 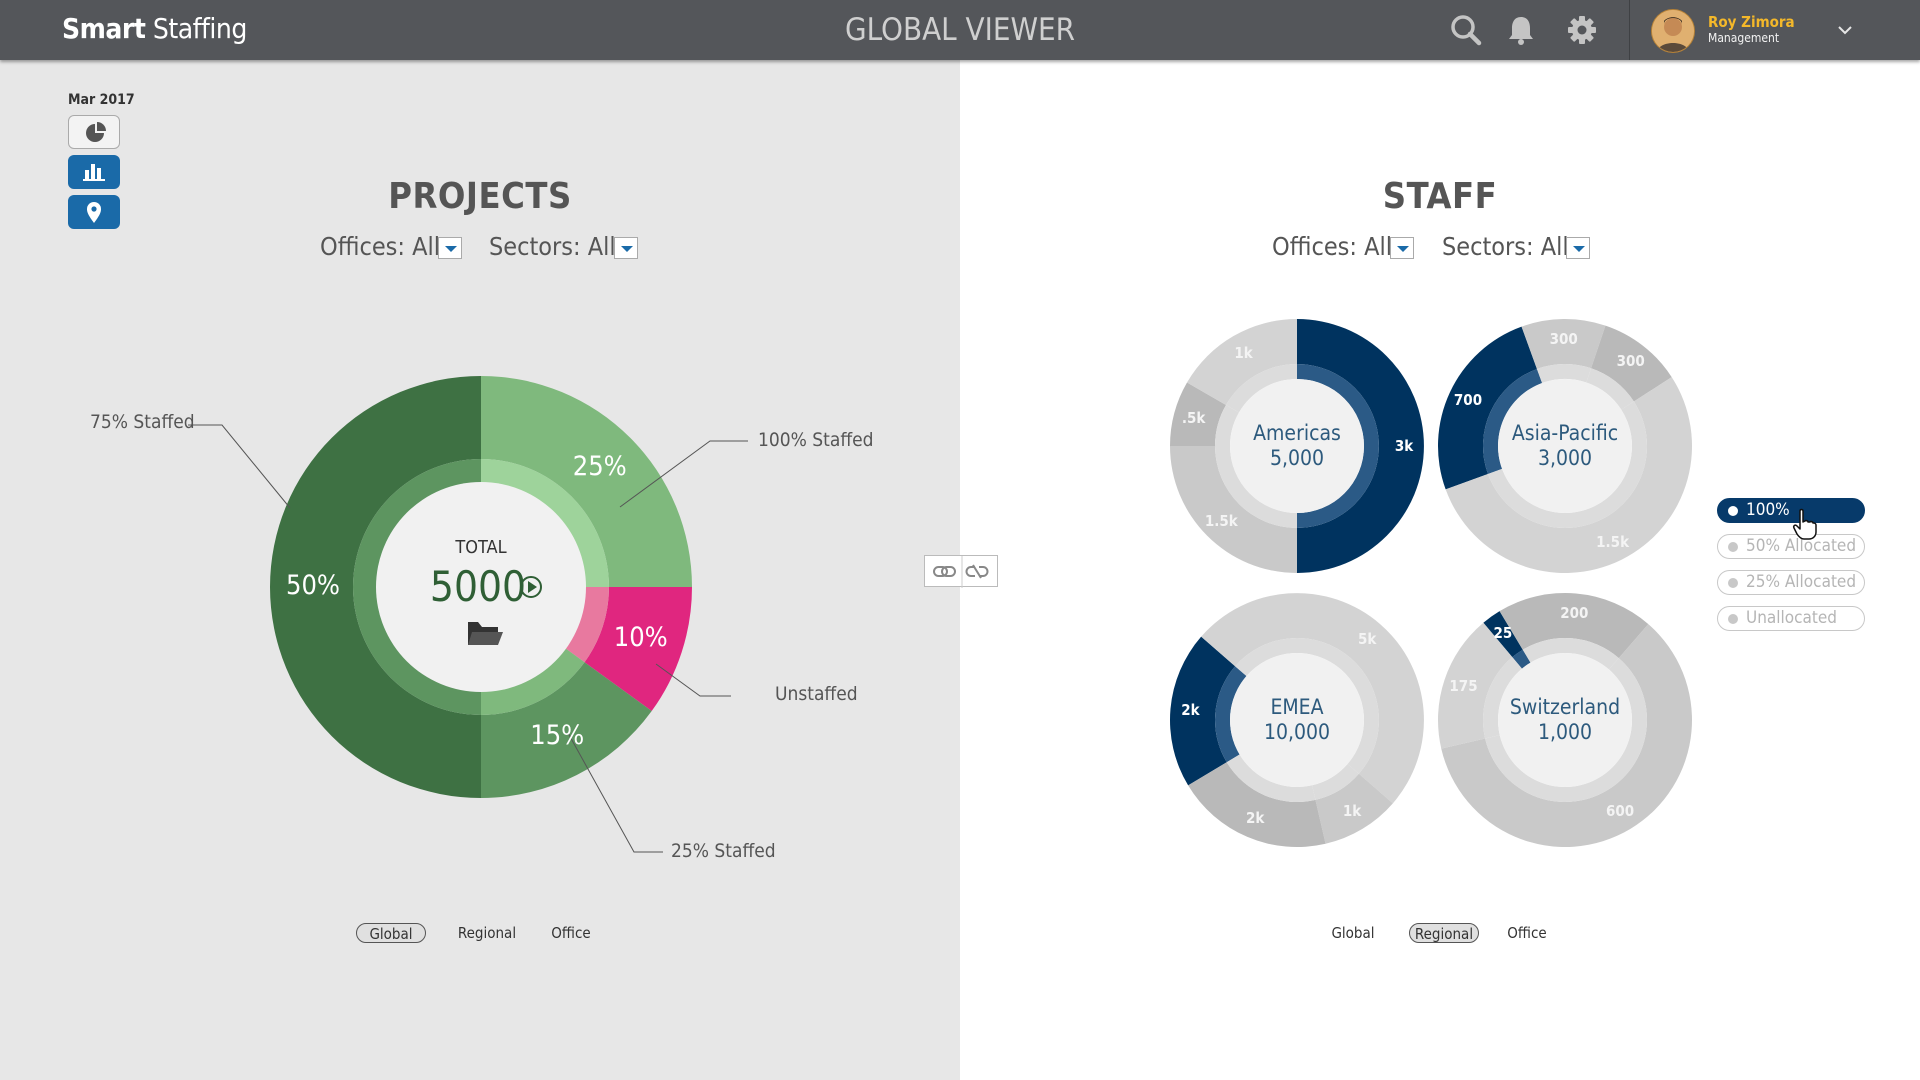 What do you see at coordinates (1620, 811) in the screenshot?
I see `staff-slice-label: 600` at bounding box center [1620, 811].